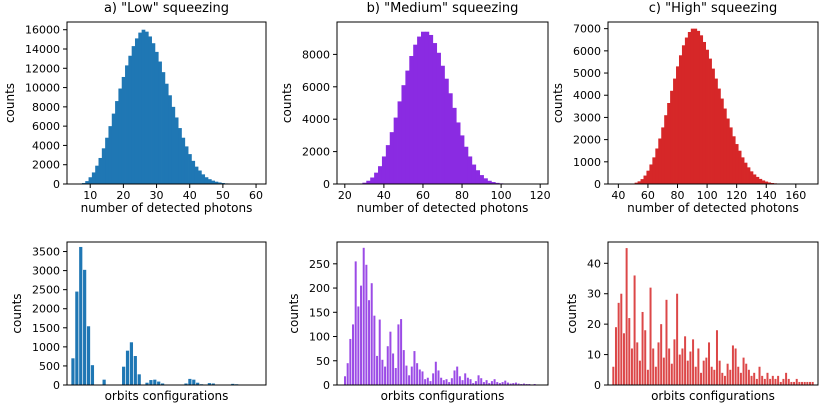 Image resolution: width=831 pixels, height=404 pixels. Describe the element at coordinates (587, 73) in the screenshot. I see `y-tick-label: 5000` at that location.